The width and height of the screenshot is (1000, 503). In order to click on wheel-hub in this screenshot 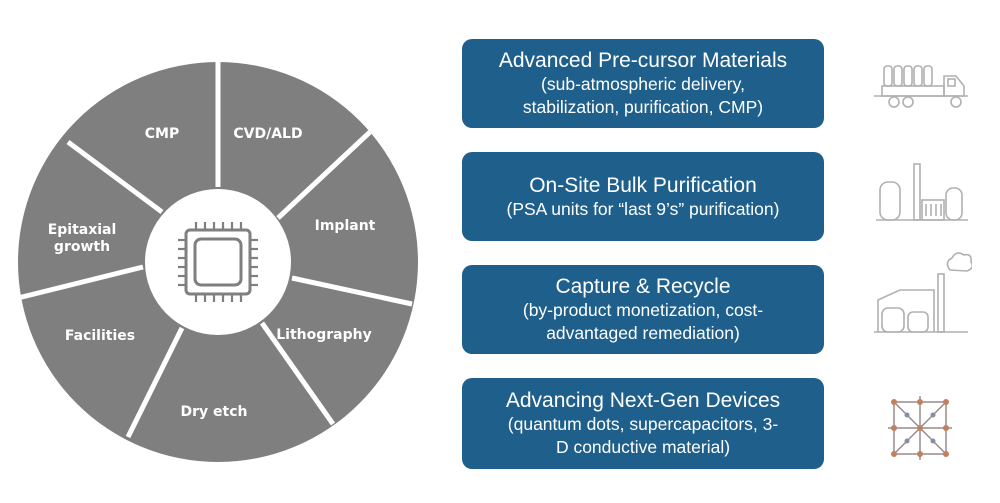, I will do `click(218, 262)`.